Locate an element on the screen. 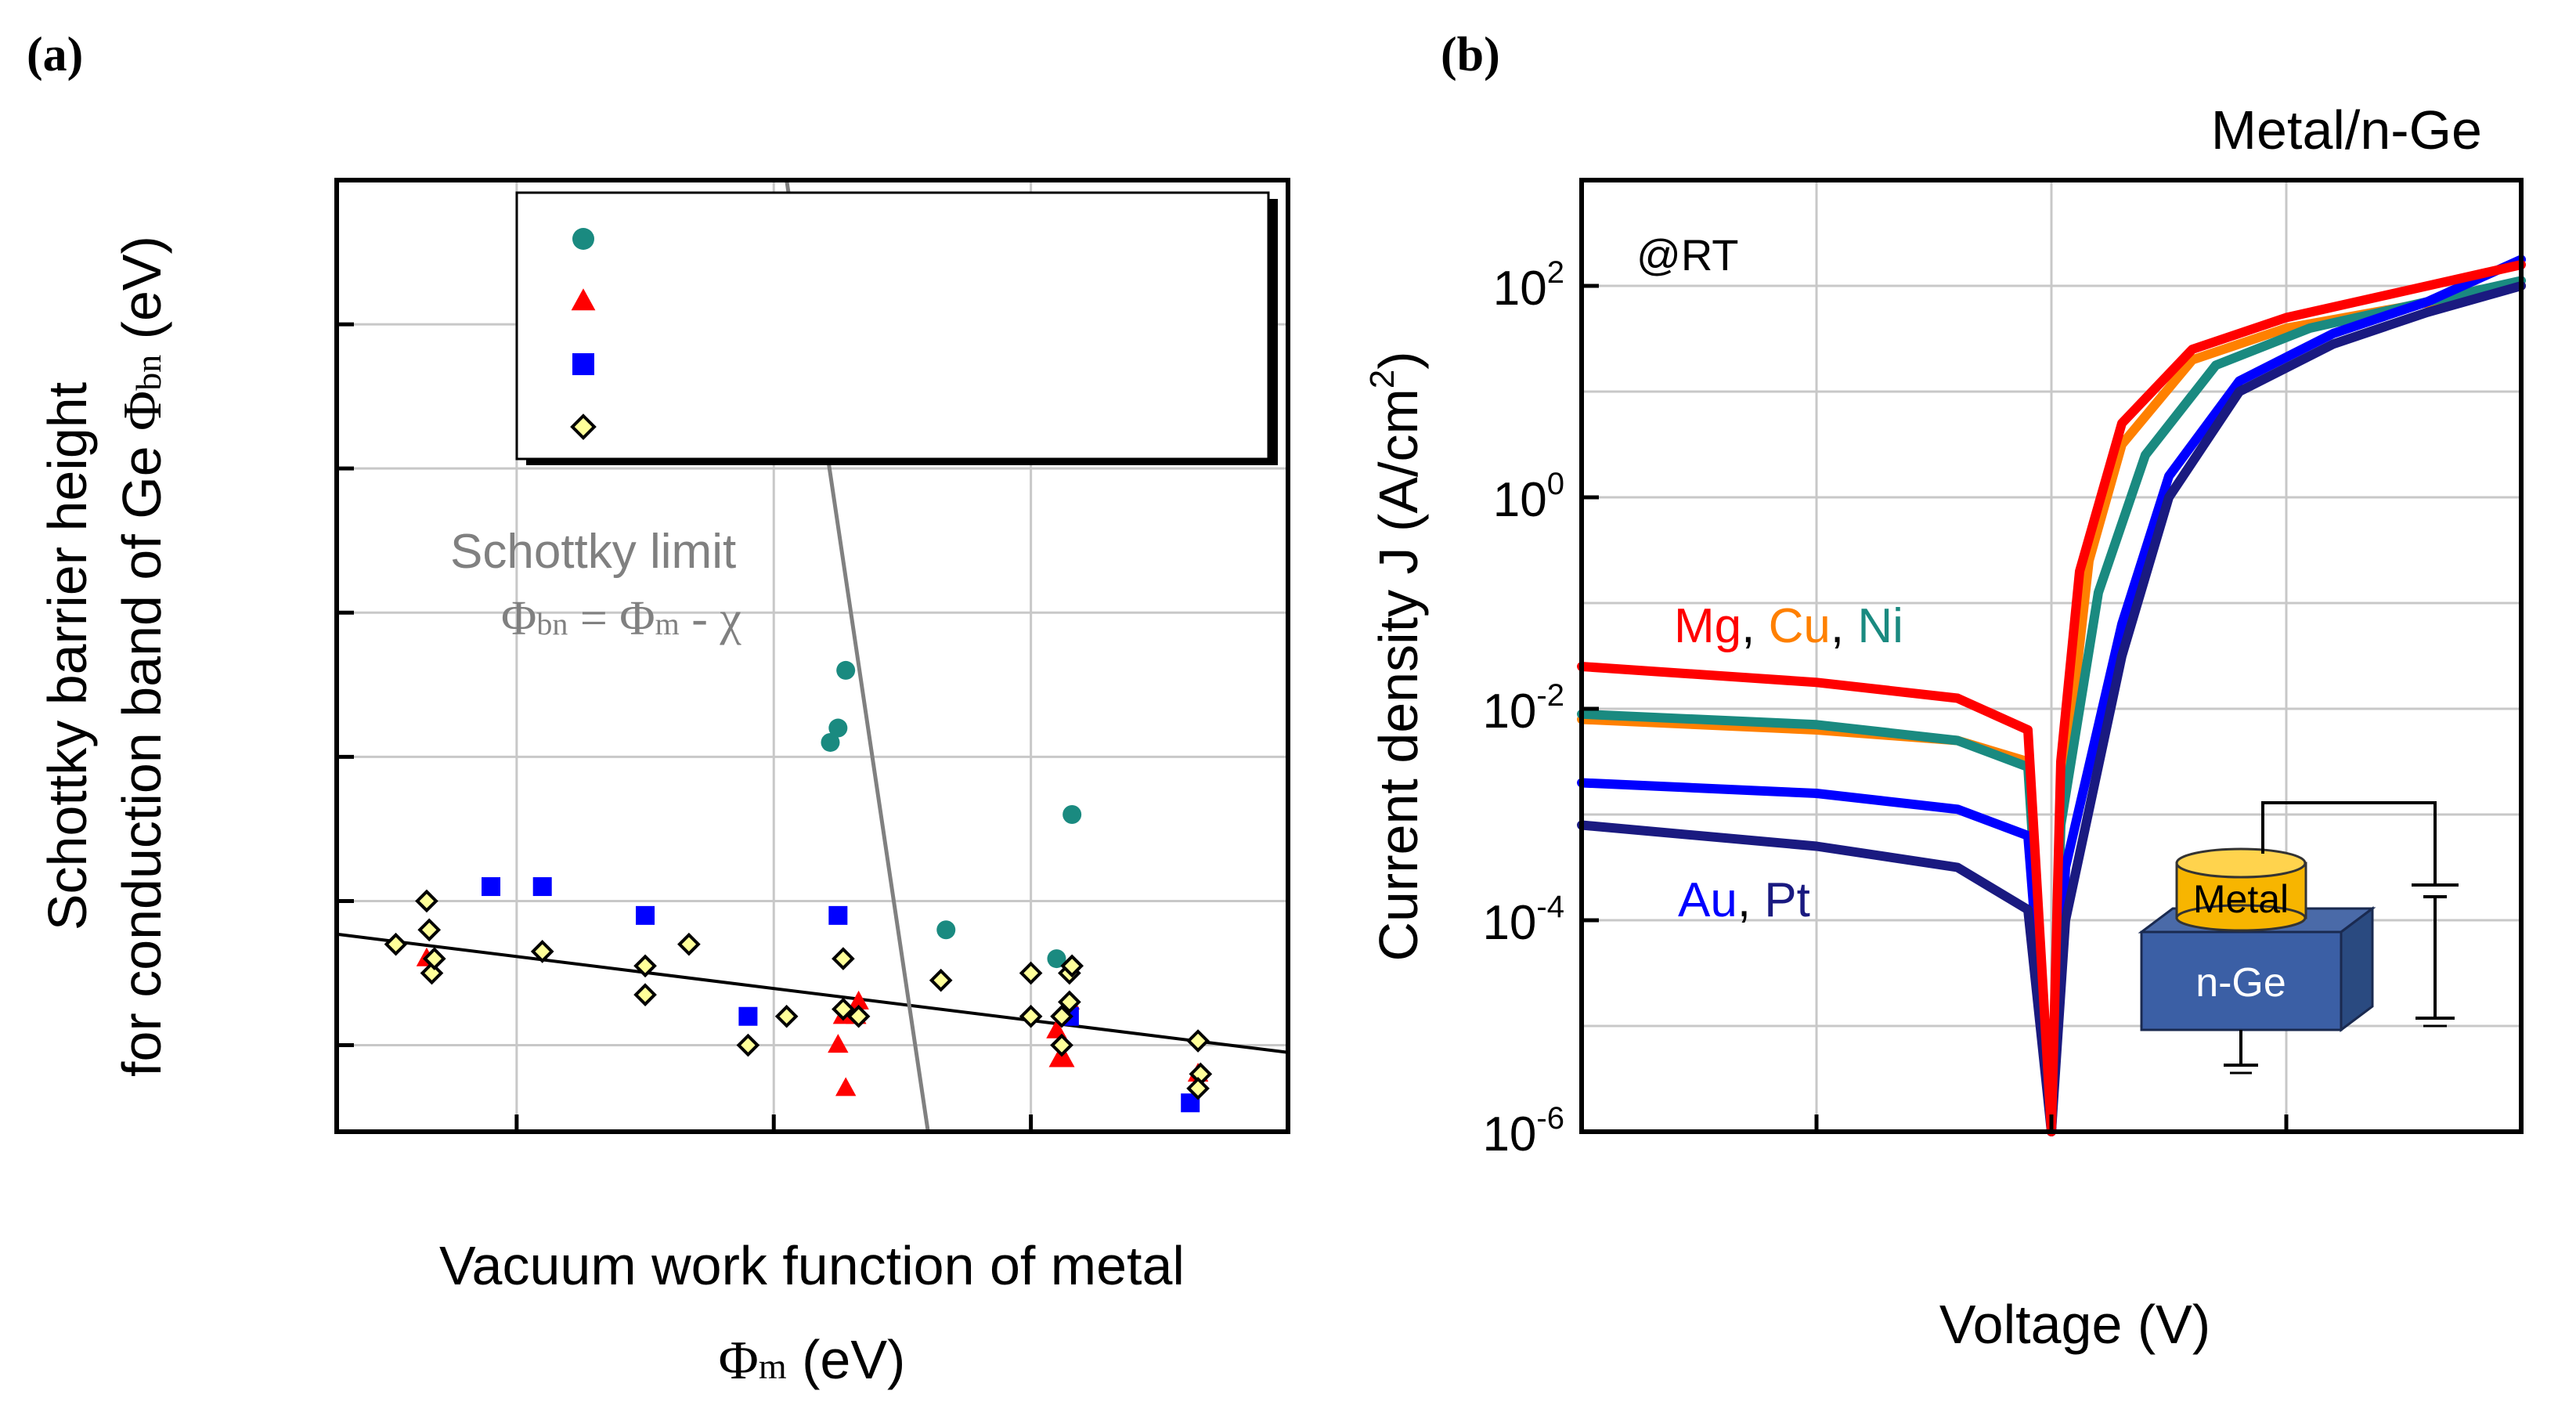  group1-label: Mg, Cu, Ni is located at coordinates (1789, 626).